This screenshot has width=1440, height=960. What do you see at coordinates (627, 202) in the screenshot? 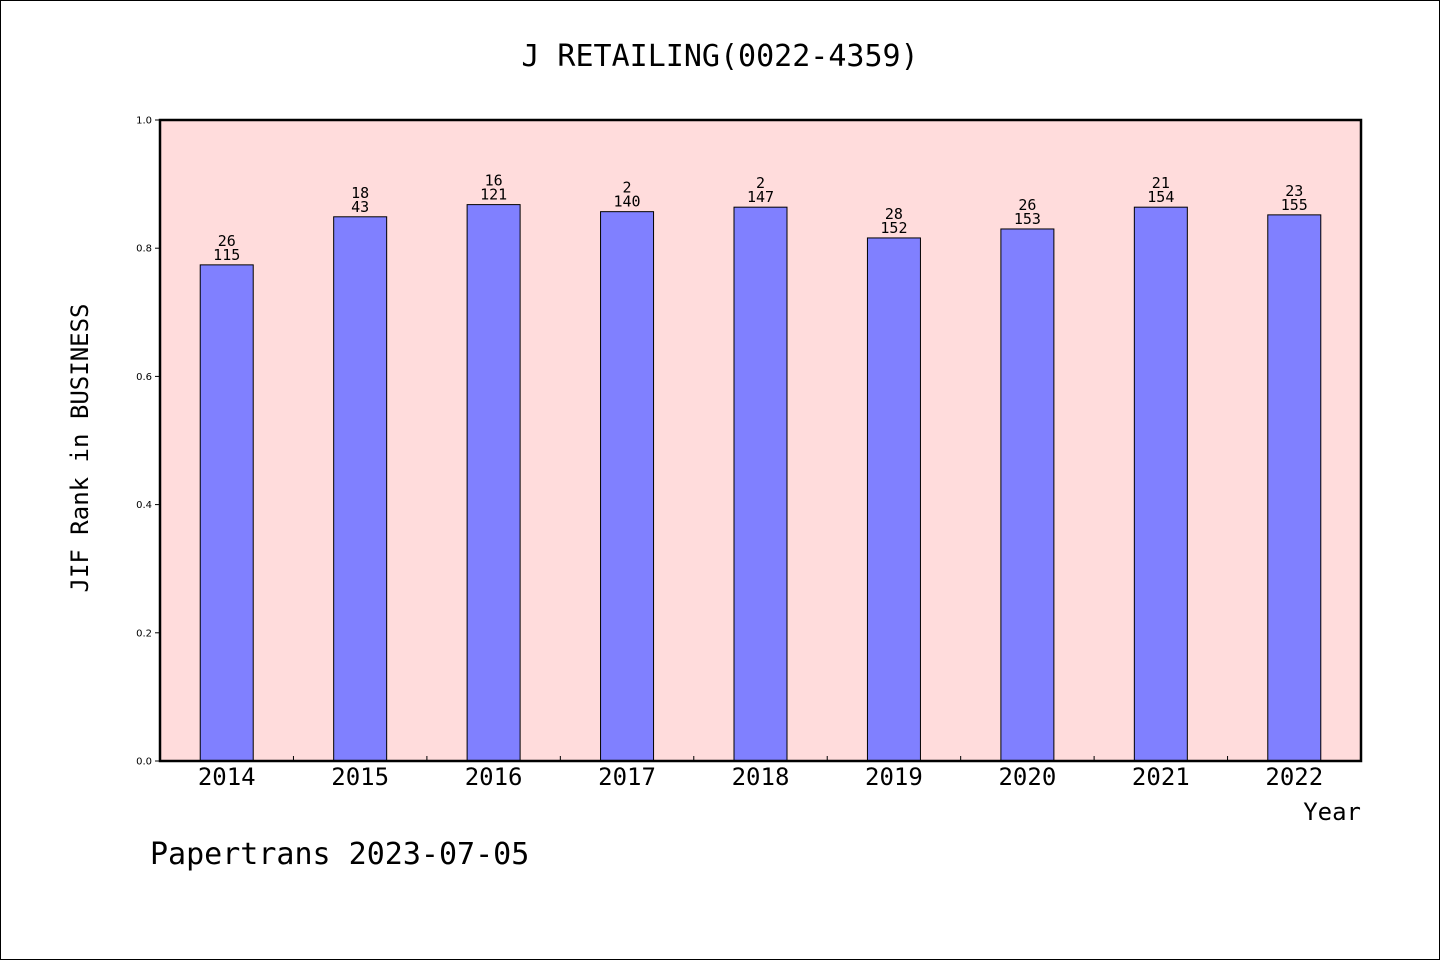
I see `bar-label-bottom: 140` at bounding box center [627, 202].